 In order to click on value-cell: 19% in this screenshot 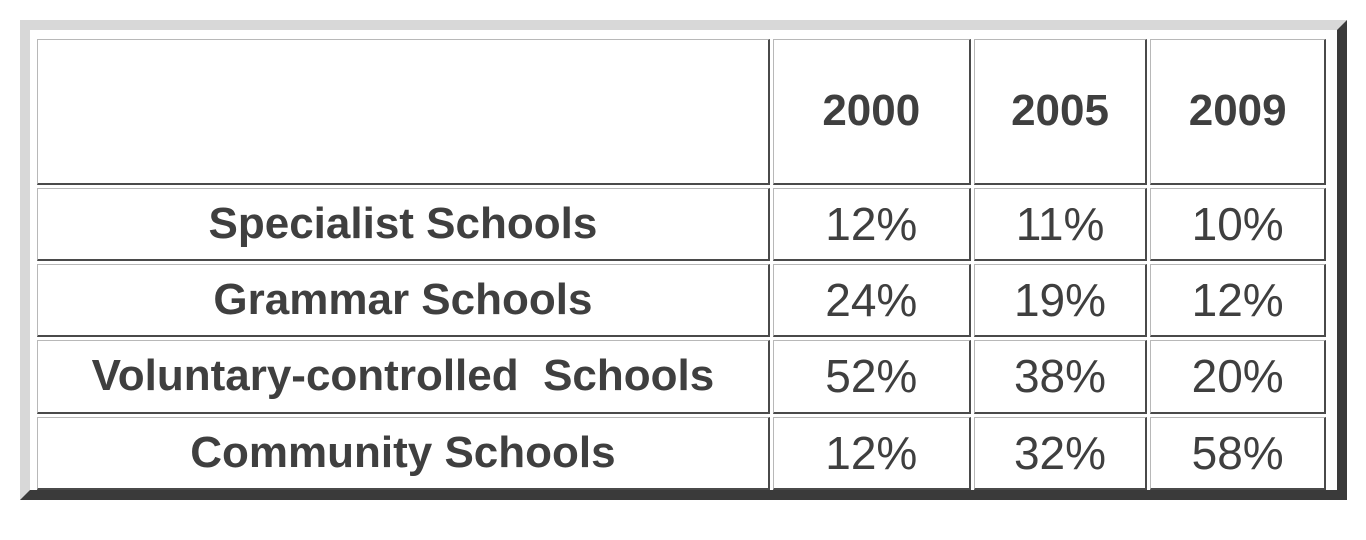, I will do `click(1060, 300)`.